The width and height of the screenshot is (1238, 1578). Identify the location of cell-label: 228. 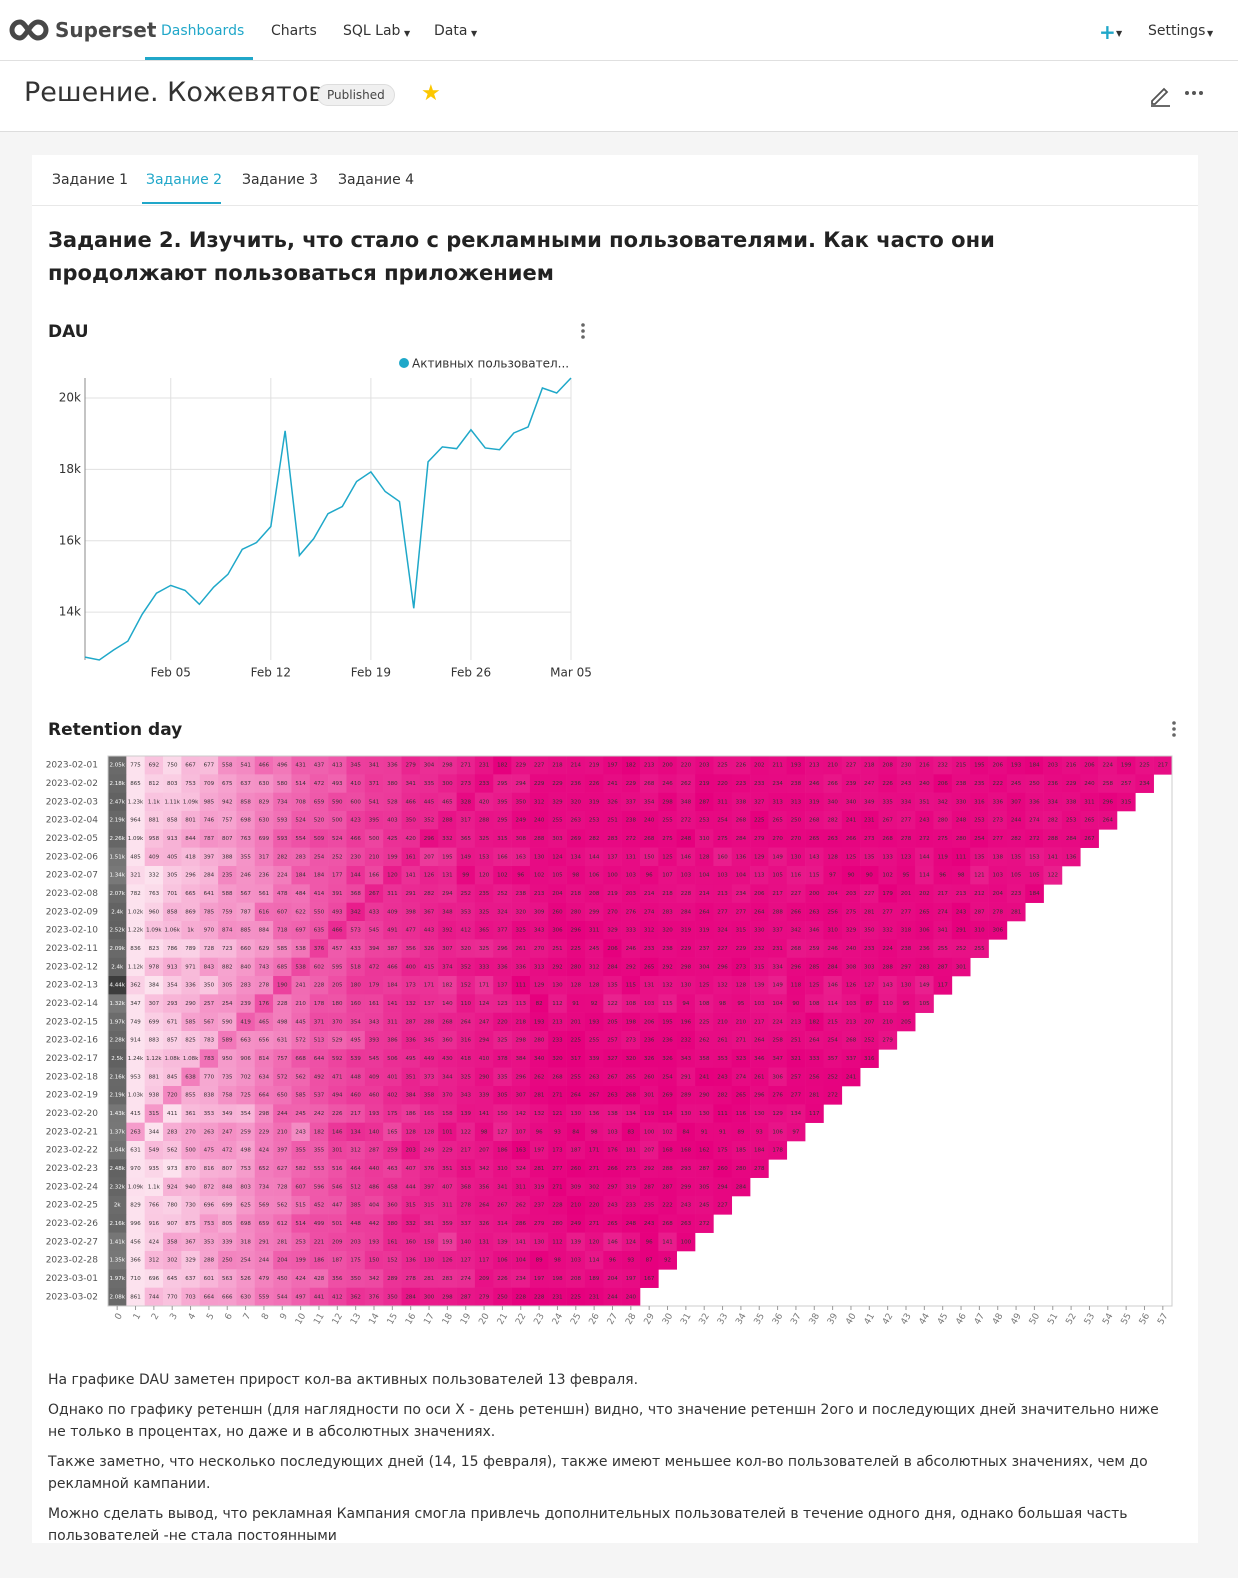
(282, 1004).